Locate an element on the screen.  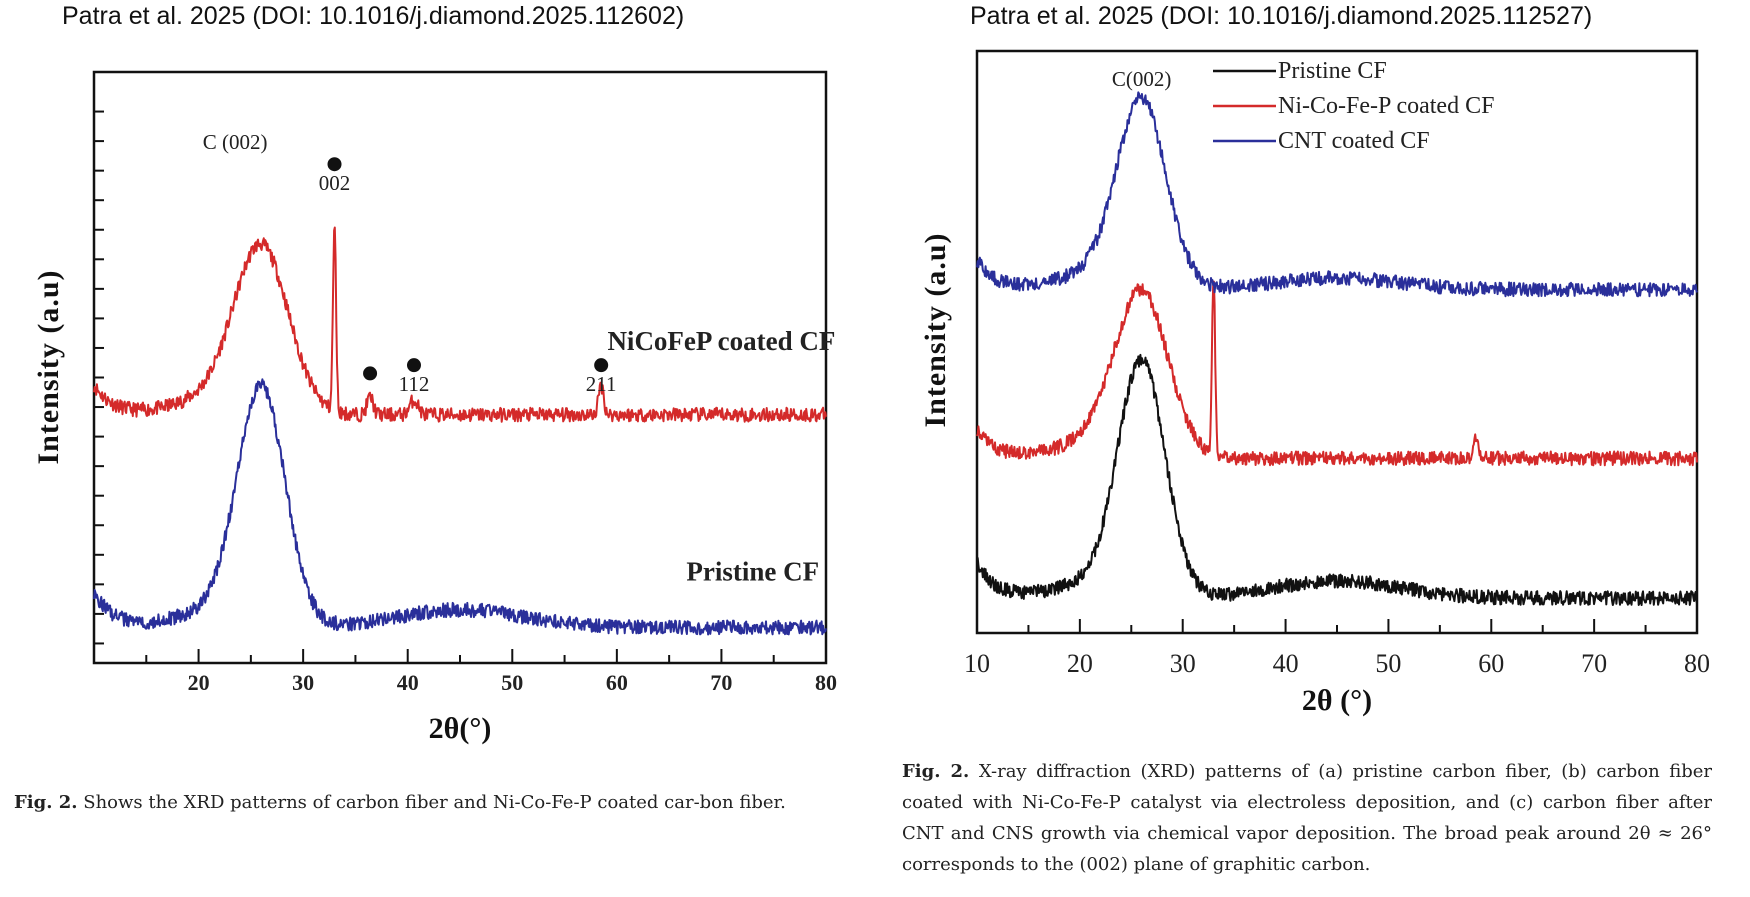
x-axis-label: 2θ(°) is located at coordinates (460, 728).